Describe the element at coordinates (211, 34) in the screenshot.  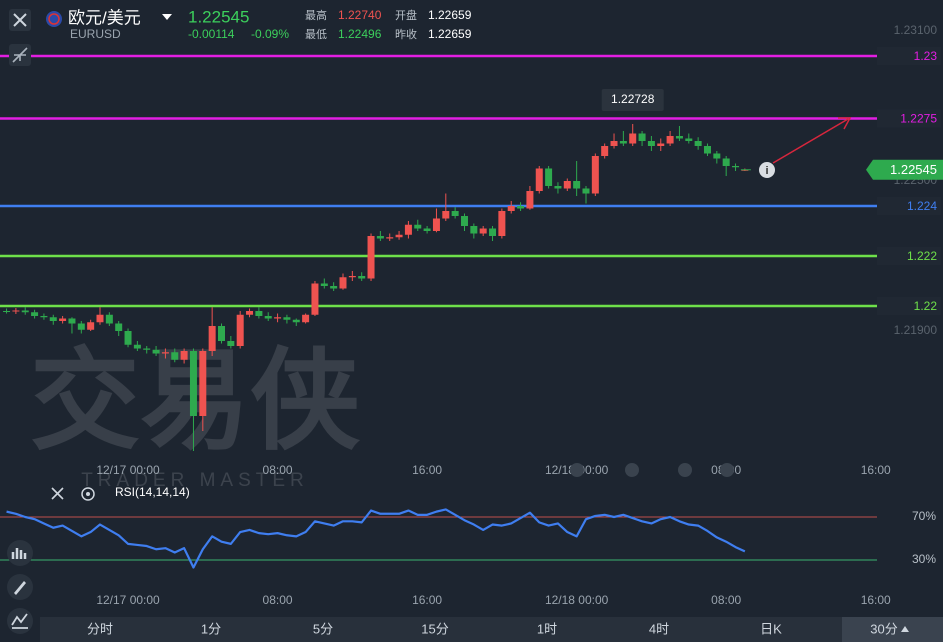
I see `price-change: -0.00114` at that location.